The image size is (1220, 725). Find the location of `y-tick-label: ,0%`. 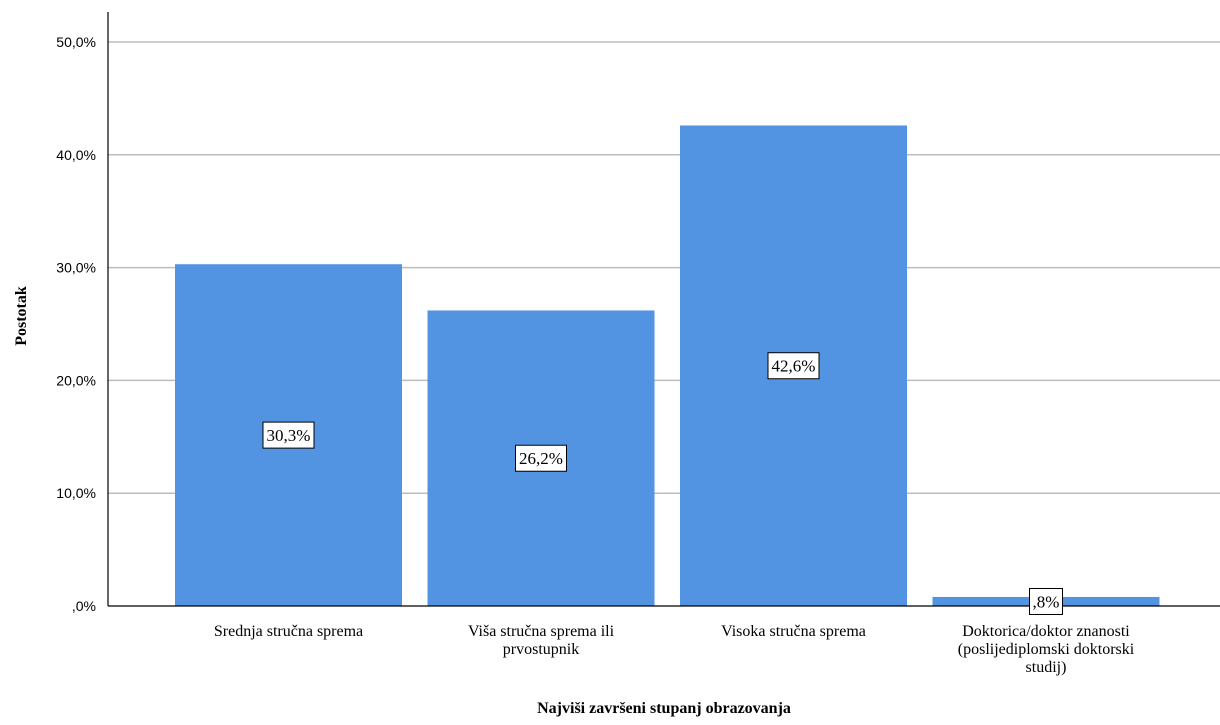

y-tick-label: ,0% is located at coordinates (84, 606).